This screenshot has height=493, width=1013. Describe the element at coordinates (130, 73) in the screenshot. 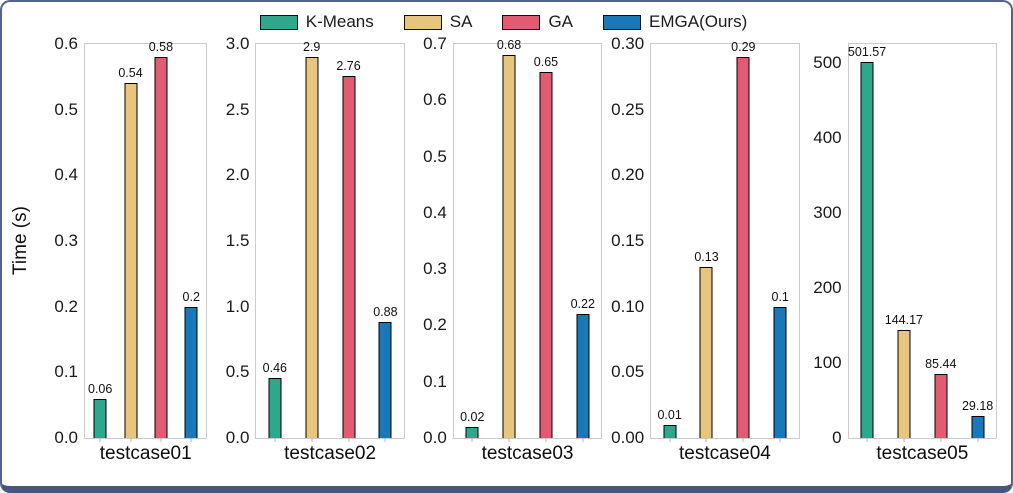

I see `bar-value-label: 0.54` at that location.